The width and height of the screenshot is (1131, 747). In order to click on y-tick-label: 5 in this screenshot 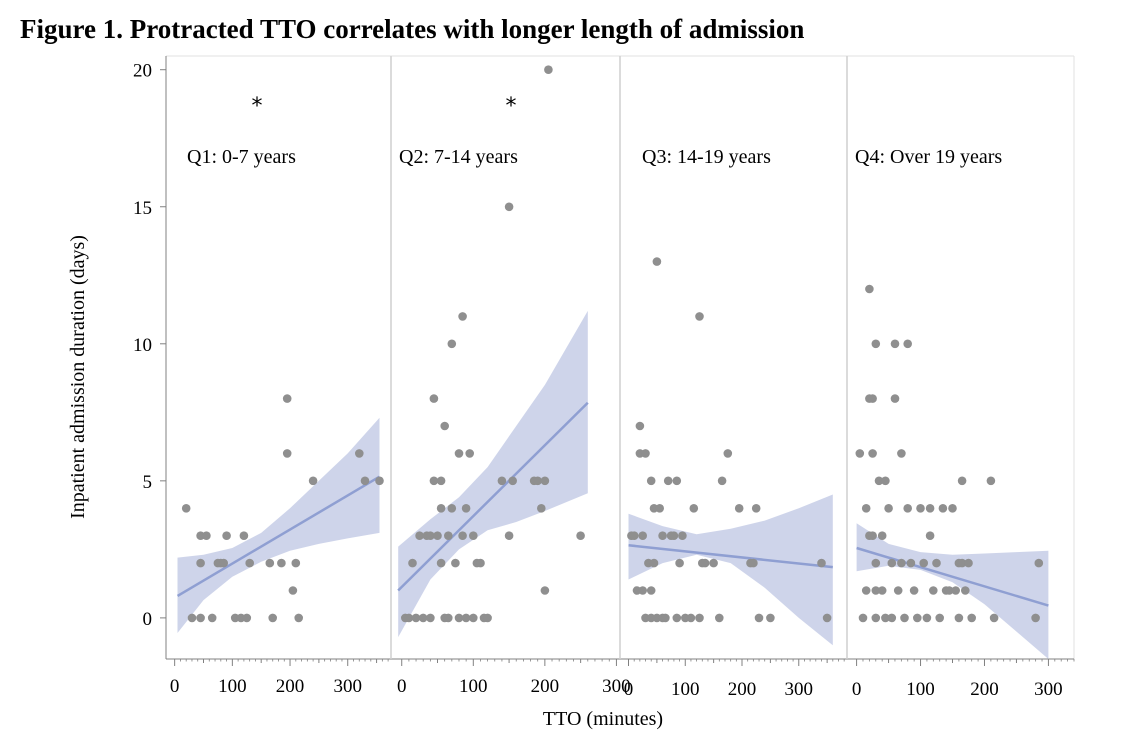, I will do `click(148, 482)`.